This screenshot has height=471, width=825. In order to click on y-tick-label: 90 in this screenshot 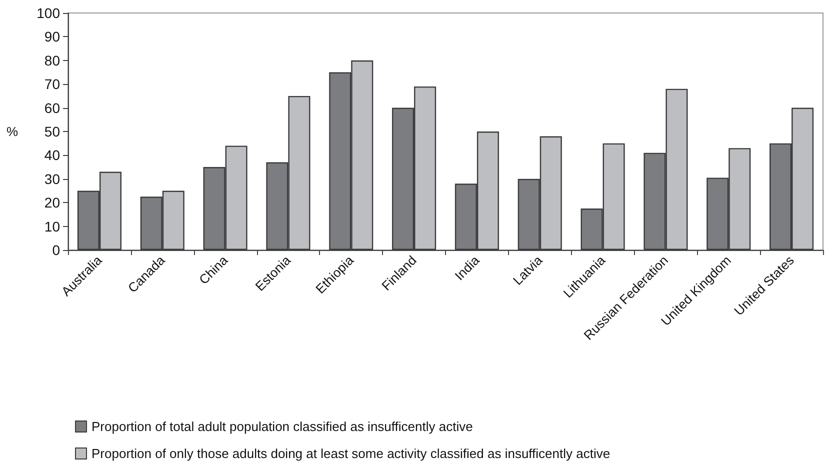, I will do `click(52, 36)`.